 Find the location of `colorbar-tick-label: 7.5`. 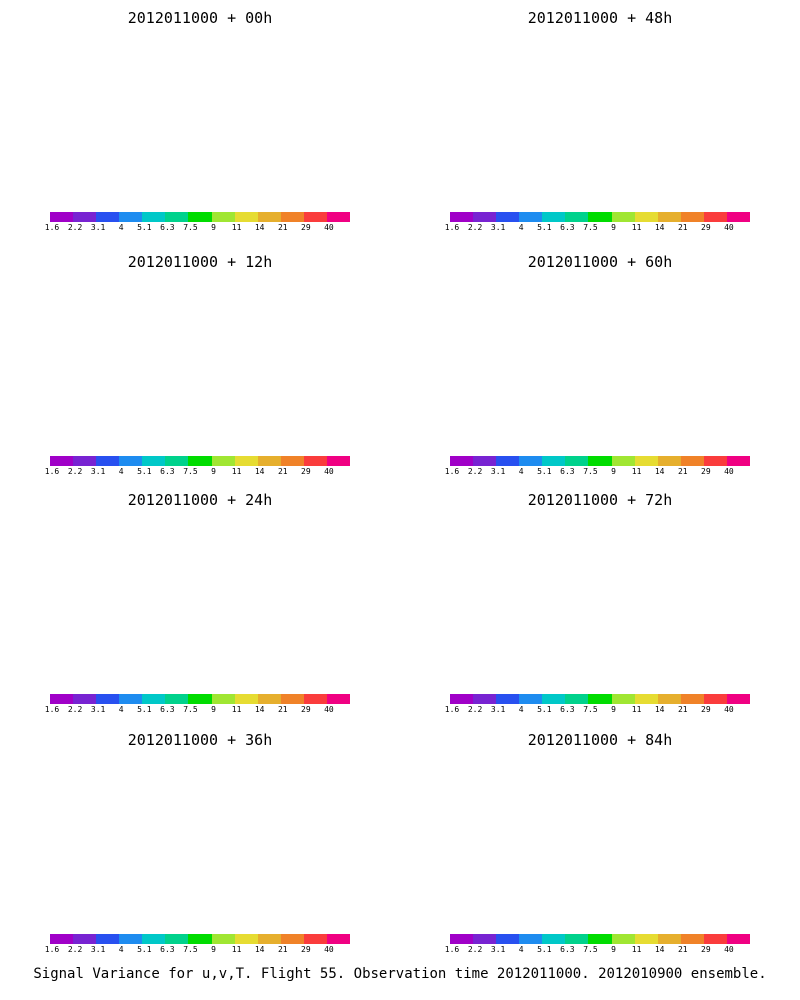

colorbar-tick-label: 7.5 is located at coordinates (590, 227).